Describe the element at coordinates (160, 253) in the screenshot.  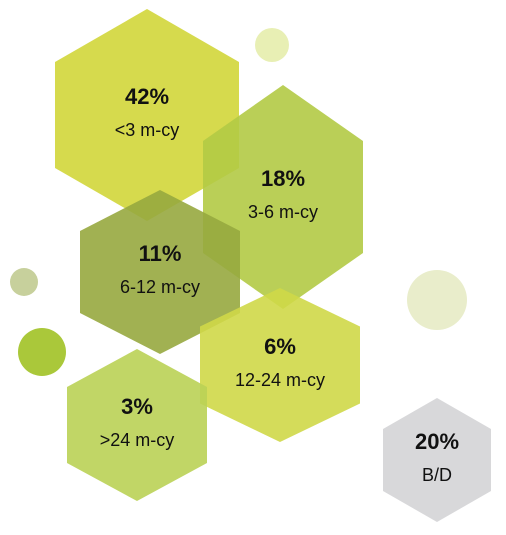
I see `value-label: 11%` at that location.